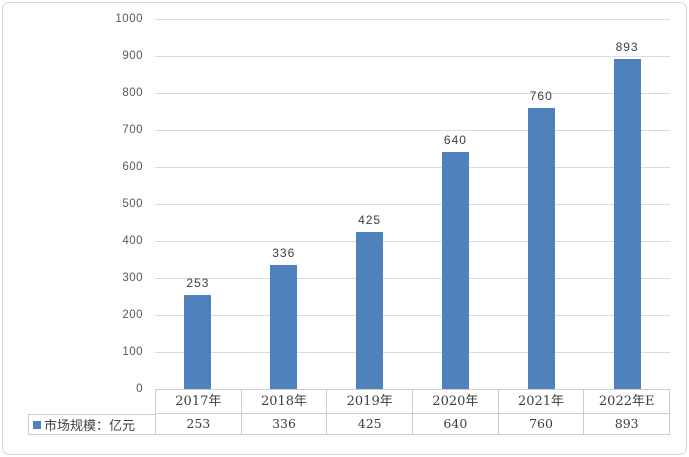 Image resolution: width=689 pixels, height=457 pixels. I want to click on legend-cell: 市场规模：亿元, so click(92, 424).